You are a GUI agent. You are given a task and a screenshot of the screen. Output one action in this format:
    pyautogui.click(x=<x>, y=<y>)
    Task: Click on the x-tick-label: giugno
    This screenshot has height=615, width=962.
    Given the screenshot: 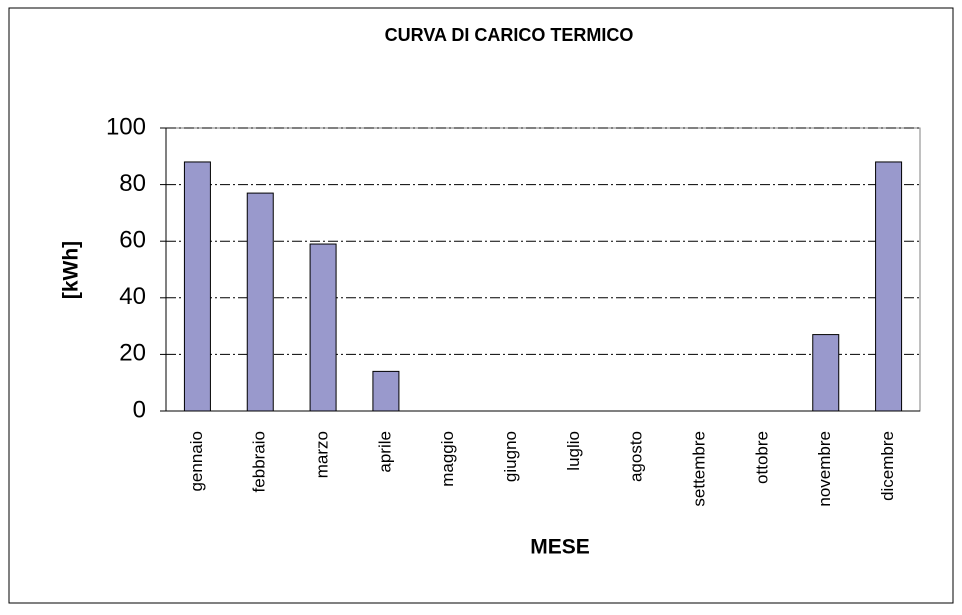 What is the action you would take?
    pyautogui.click(x=510, y=456)
    